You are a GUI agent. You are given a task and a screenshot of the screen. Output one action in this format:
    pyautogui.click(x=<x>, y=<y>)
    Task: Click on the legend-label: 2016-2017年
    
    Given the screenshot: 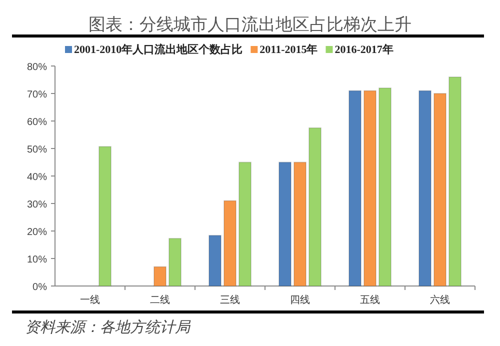 What is the action you would take?
    pyautogui.click(x=364, y=49)
    